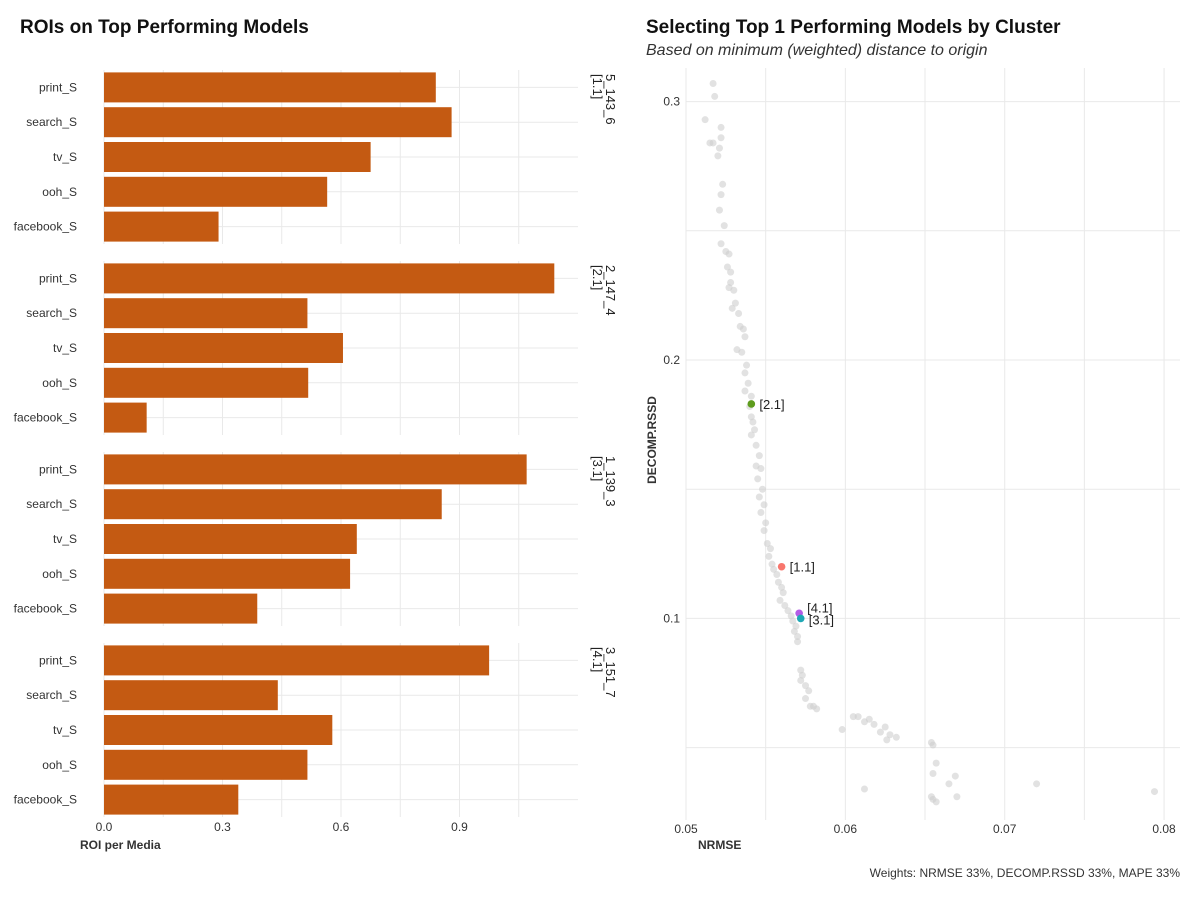 The height and width of the screenshot is (900, 1200). What do you see at coordinates (604, 99) in the screenshot?
I see `facet-label: [1.1]5_143_6` at bounding box center [604, 99].